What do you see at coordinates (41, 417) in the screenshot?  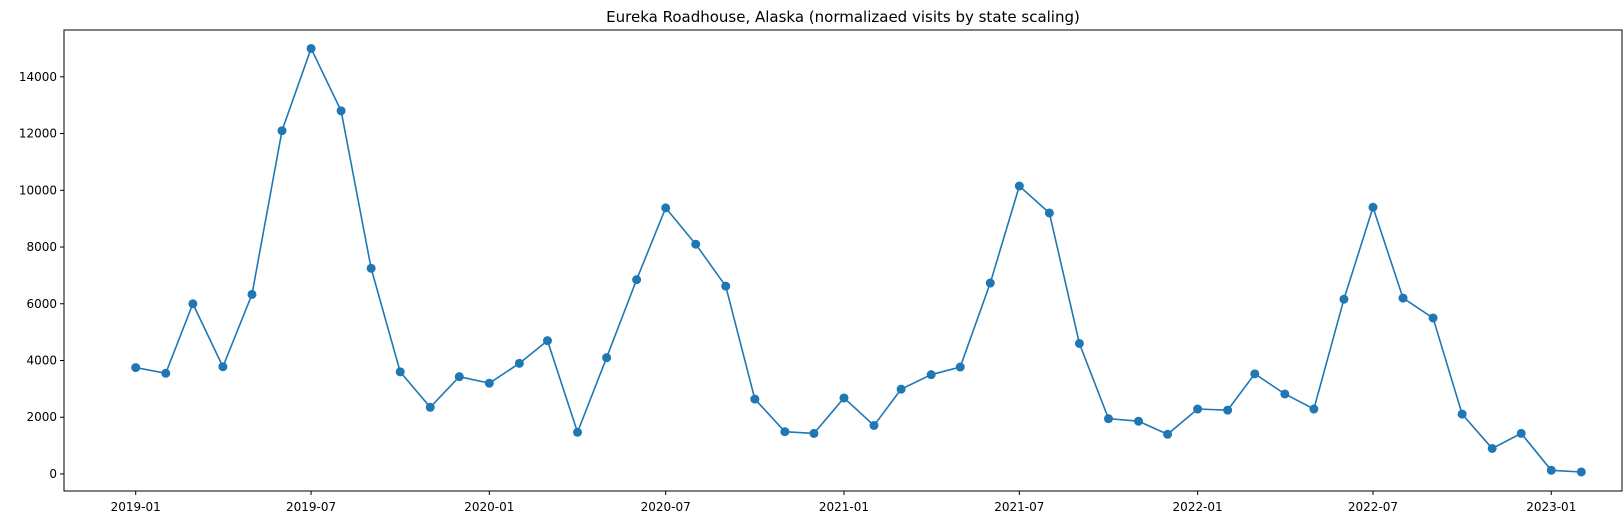 I see `y-tick-label: 2000` at bounding box center [41, 417].